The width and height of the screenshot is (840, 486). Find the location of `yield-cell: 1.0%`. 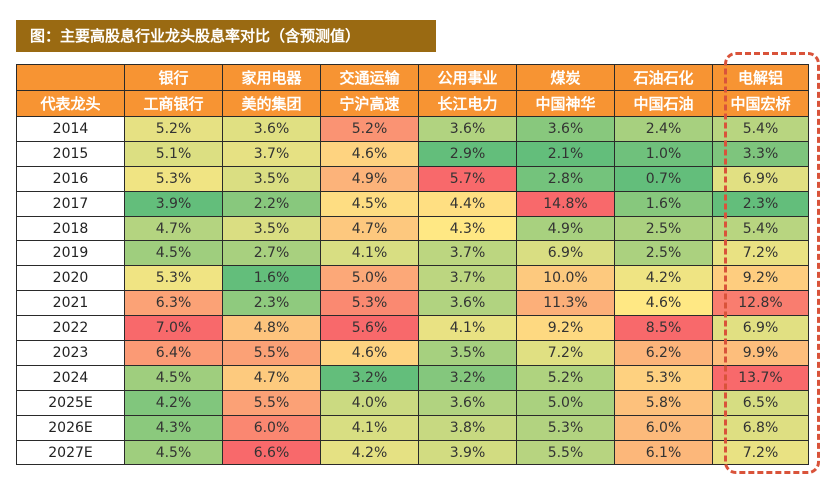

yield-cell: 1.0% is located at coordinates (663, 153).